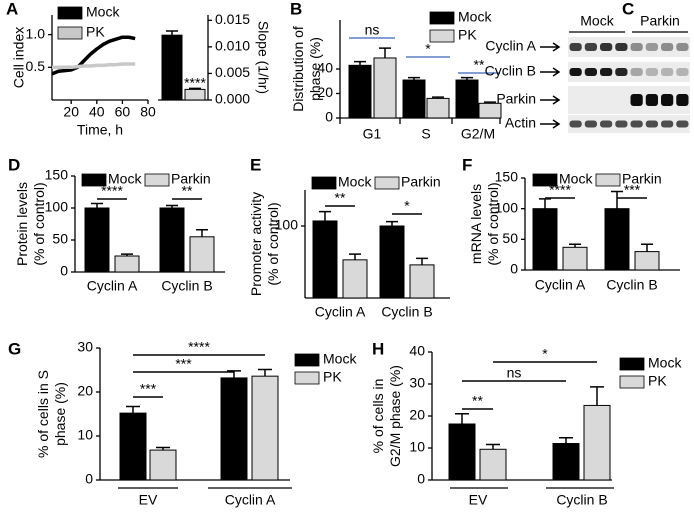 Image resolution: width=694 pixels, height=515 pixels. I want to click on y-tick-label: 1.0, so click(36, 33).